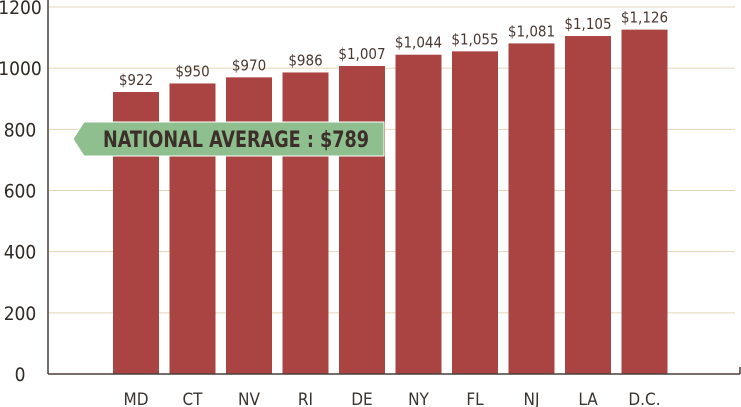 The width and height of the screenshot is (741, 407). I want to click on y-tick-label-1000: 1000, so click(21, 69).